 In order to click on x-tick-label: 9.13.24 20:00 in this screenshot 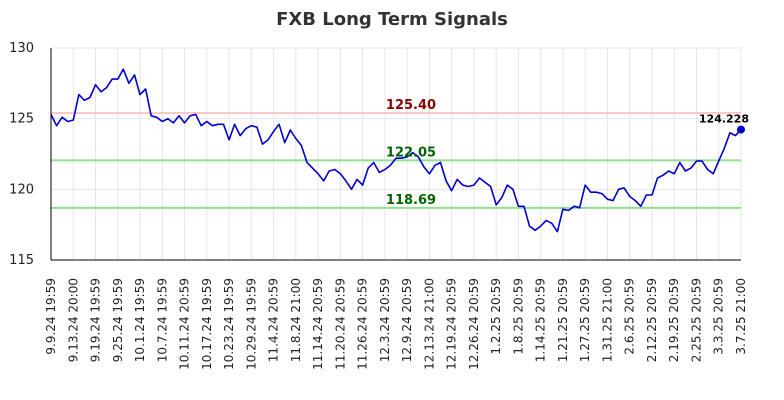, I will do `click(73, 320)`.